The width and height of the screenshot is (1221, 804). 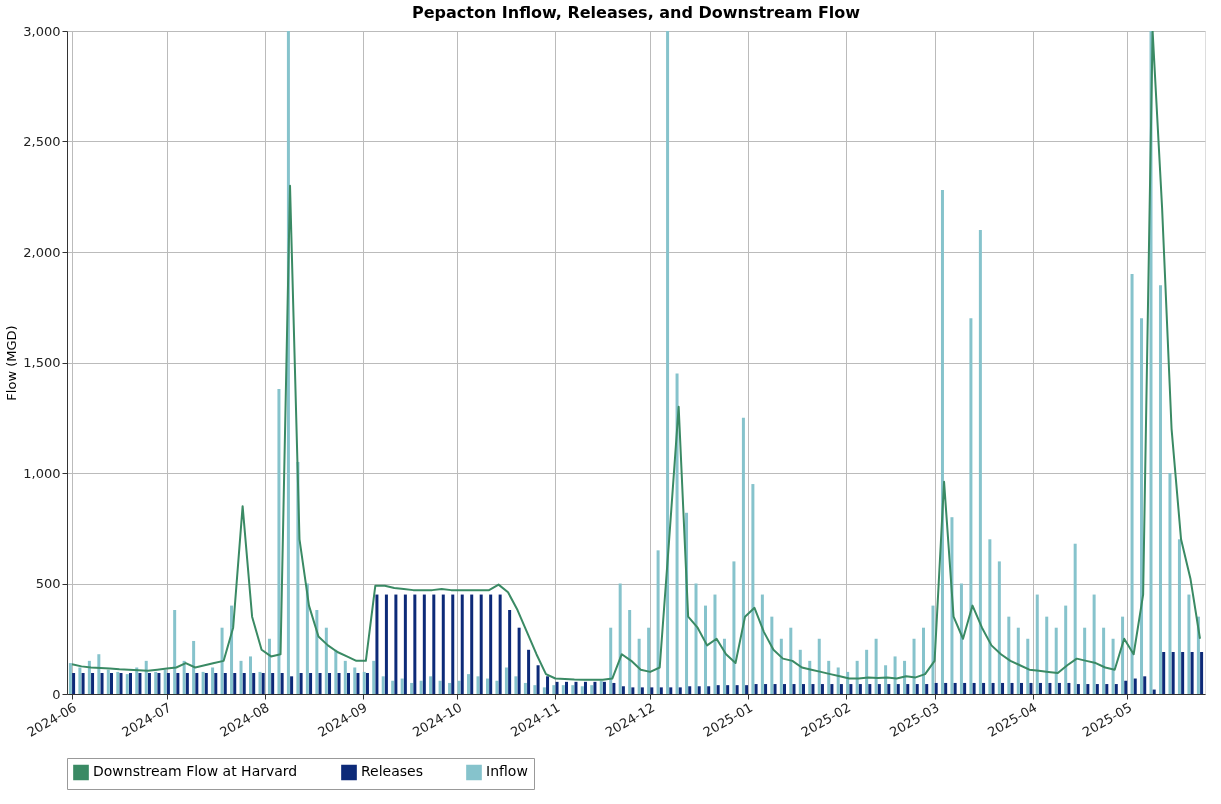 I want to click on y-tick-label: 1,000, so click(x=42, y=473).